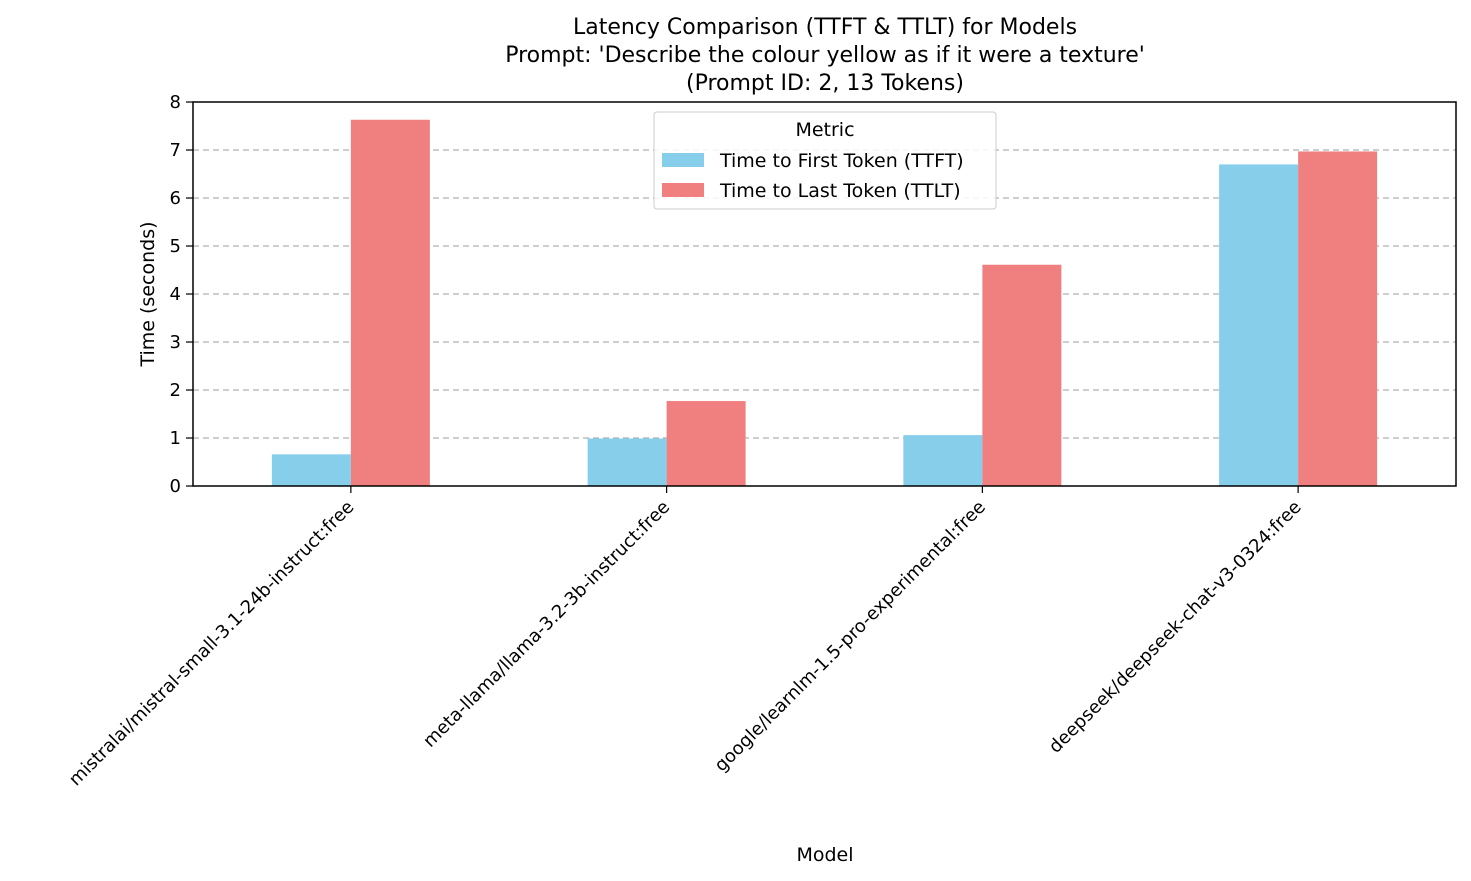 The height and width of the screenshot is (881, 1471). Describe the element at coordinates (181, 294) in the screenshot. I see `y-axis: 0 1 2 3 4 5 6 7 8` at that location.